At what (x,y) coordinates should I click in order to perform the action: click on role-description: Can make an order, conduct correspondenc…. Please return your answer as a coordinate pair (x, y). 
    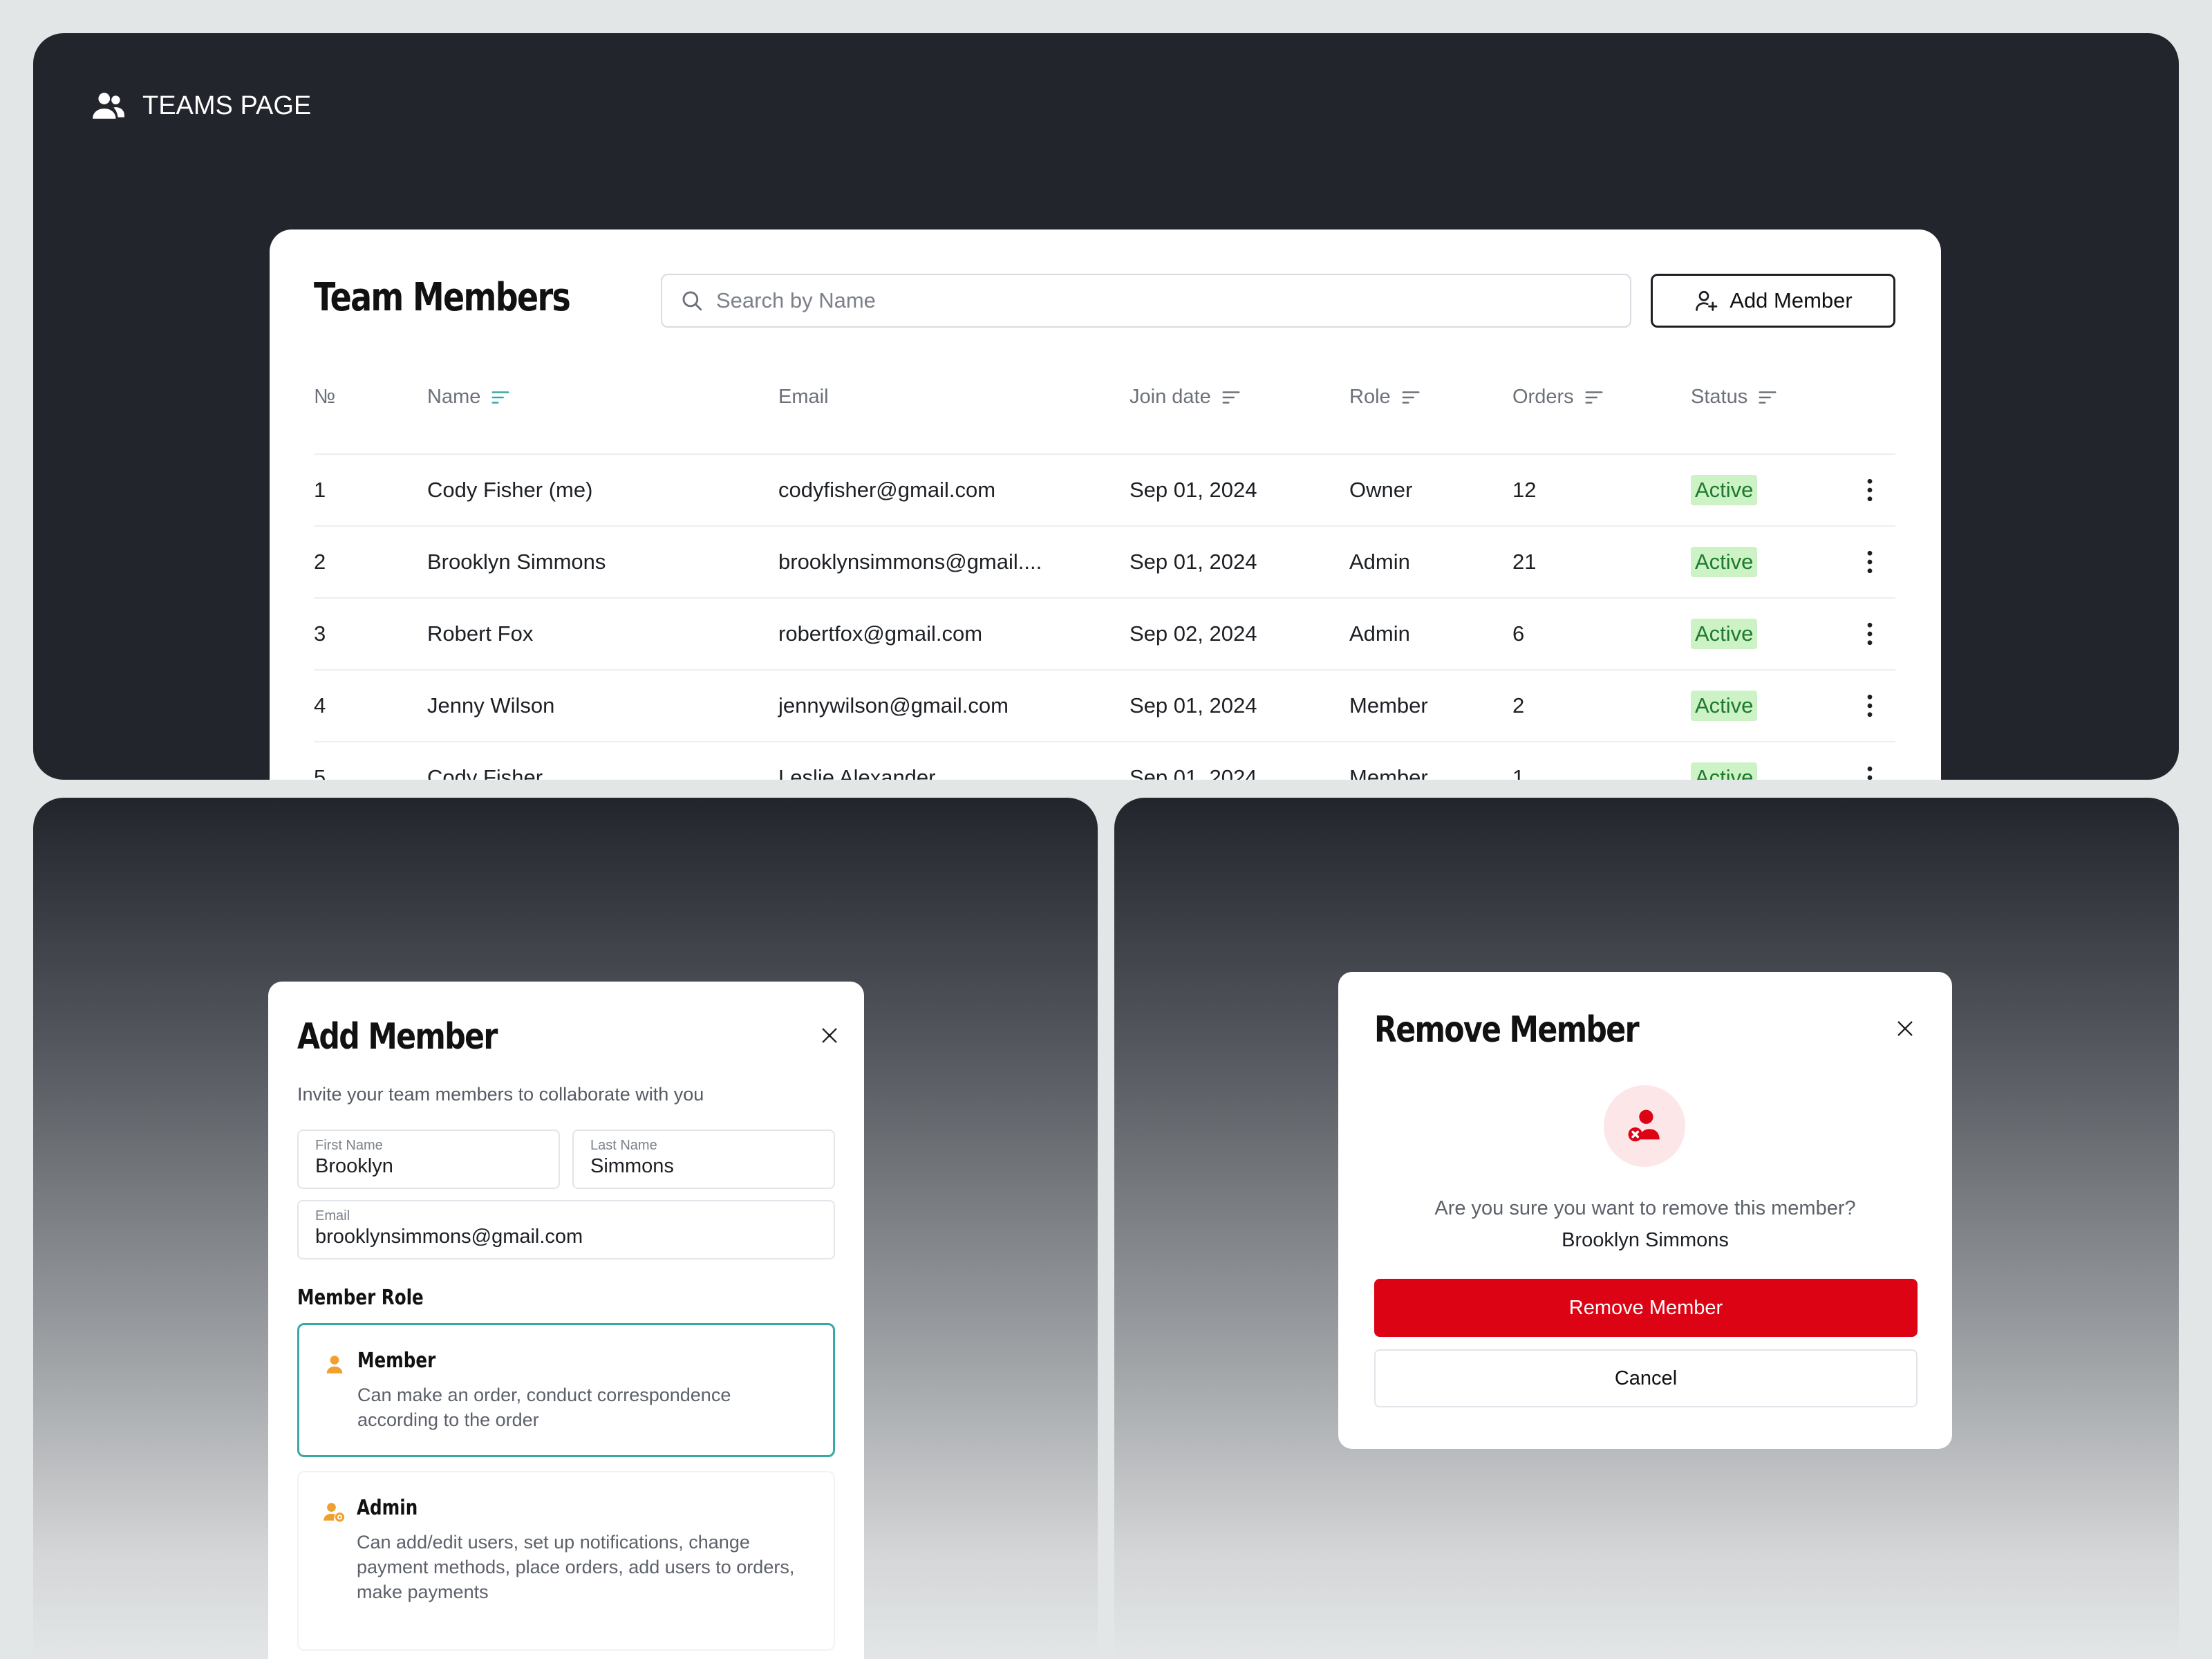
    Looking at the image, I should click on (544, 1407).